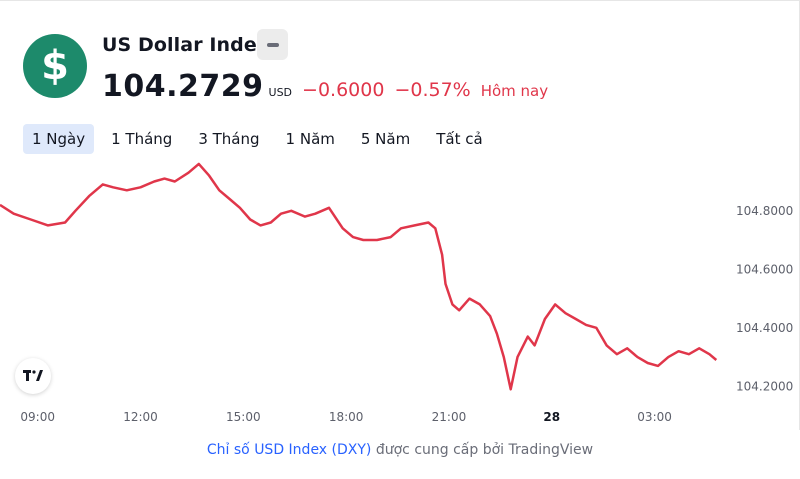  Describe the element at coordinates (459, 139) in the screenshot. I see `tab-all: Tất cả` at that location.